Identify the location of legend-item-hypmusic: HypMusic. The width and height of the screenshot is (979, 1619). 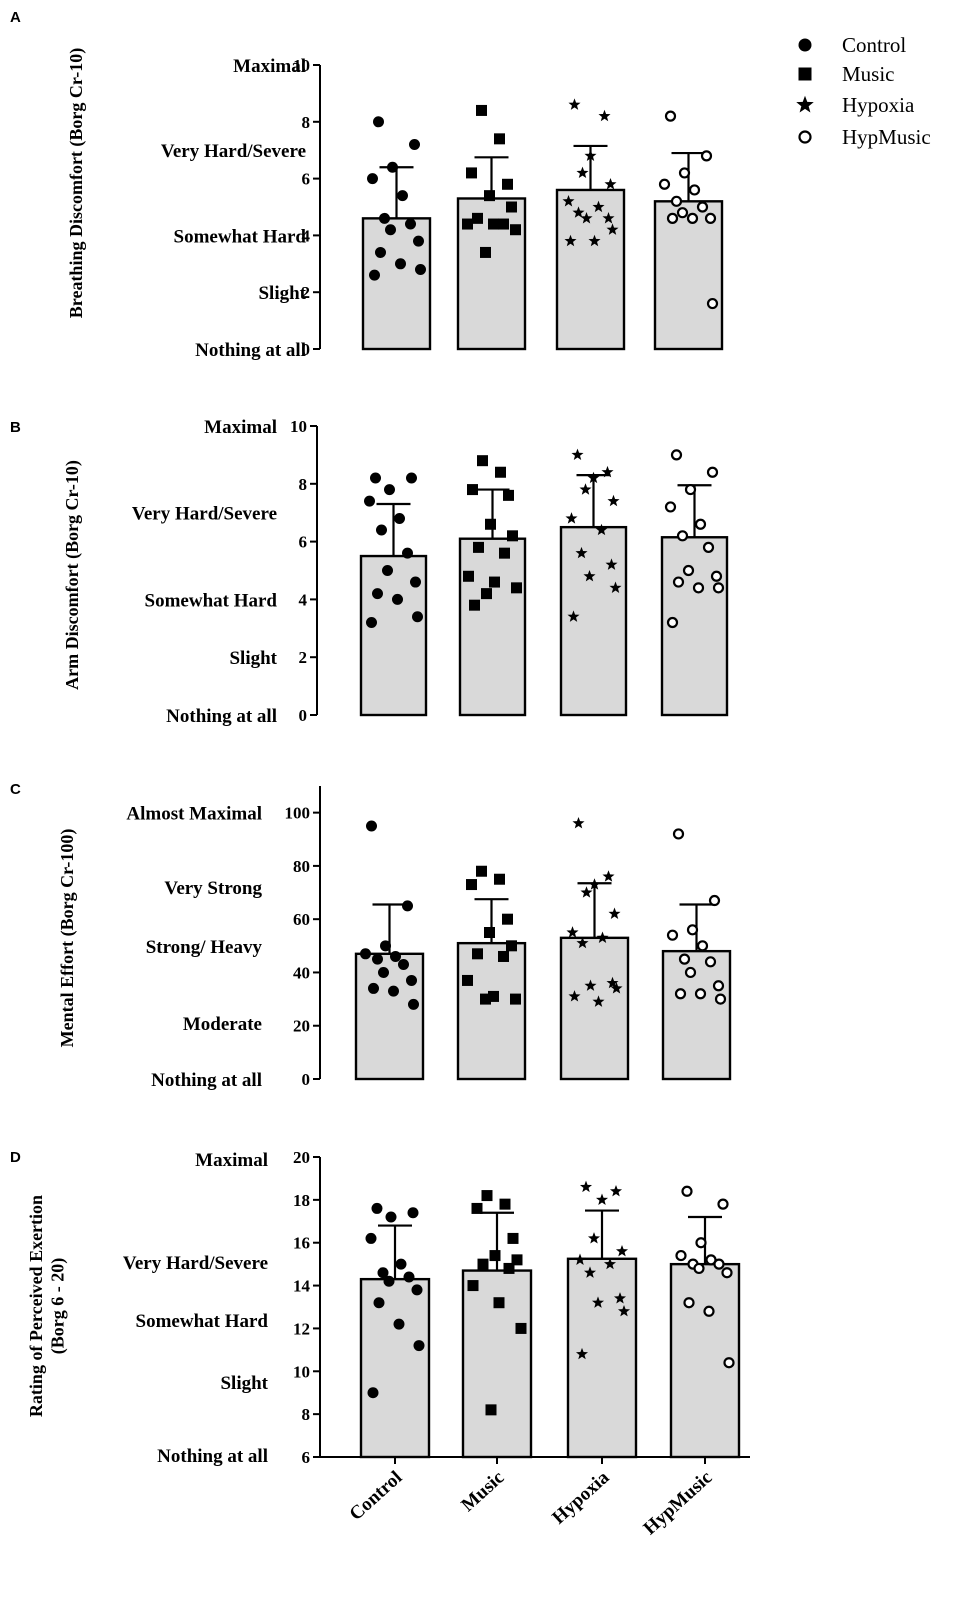
(864, 137).